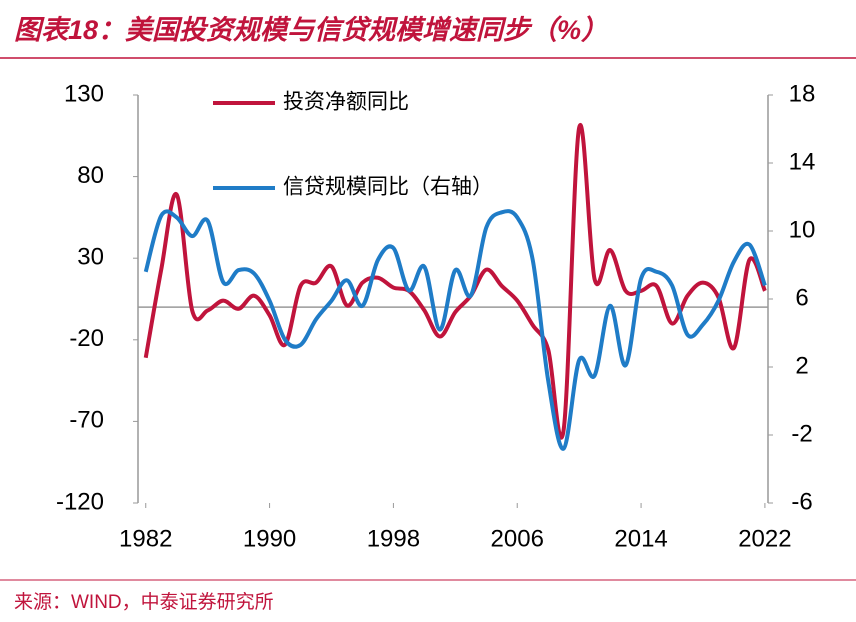 The width and height of the screenshot is (856, 622). What do you see at coordinates (393, 538) in the screenshot?
I see `x-tick-label: 1998` at bounding box center [393, 538].